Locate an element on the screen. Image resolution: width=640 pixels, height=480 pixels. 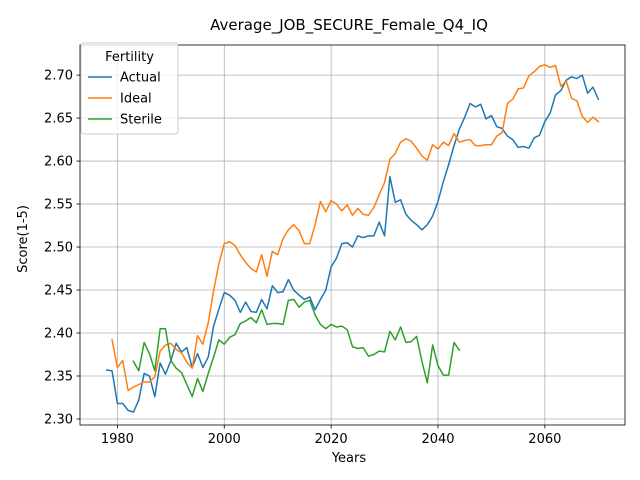
x-tick-label: 2020 is located at coordinates (331, 439).